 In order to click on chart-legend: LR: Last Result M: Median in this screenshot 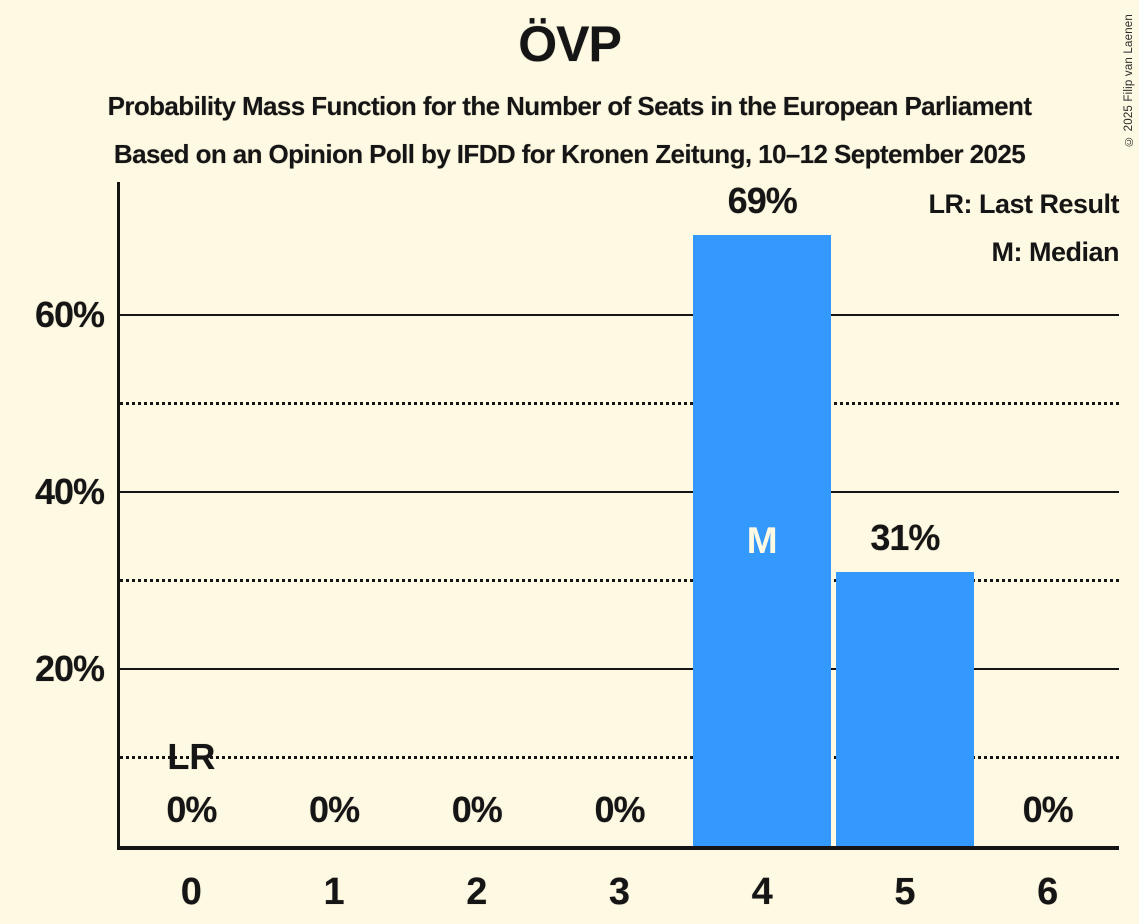, I will do `click(1023, 228)`.